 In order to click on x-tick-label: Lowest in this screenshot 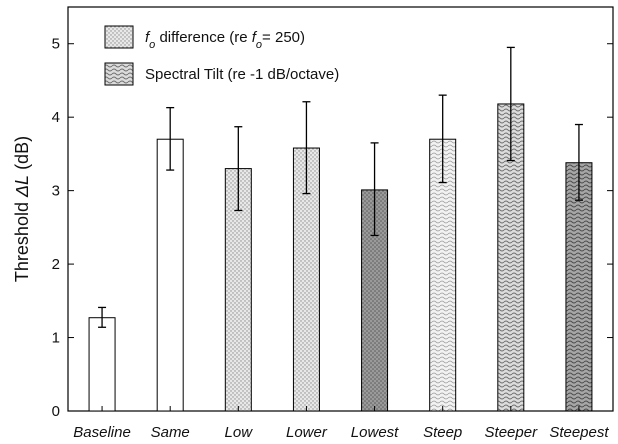, I will do `click(375, 432)`.